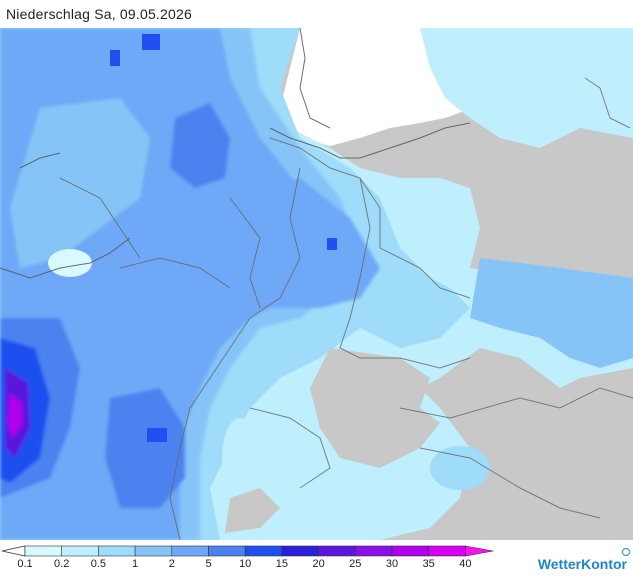  Describe the element at coordinates (135, 564) in the screenshot. I see `legend-tick-label: 1` at that location.